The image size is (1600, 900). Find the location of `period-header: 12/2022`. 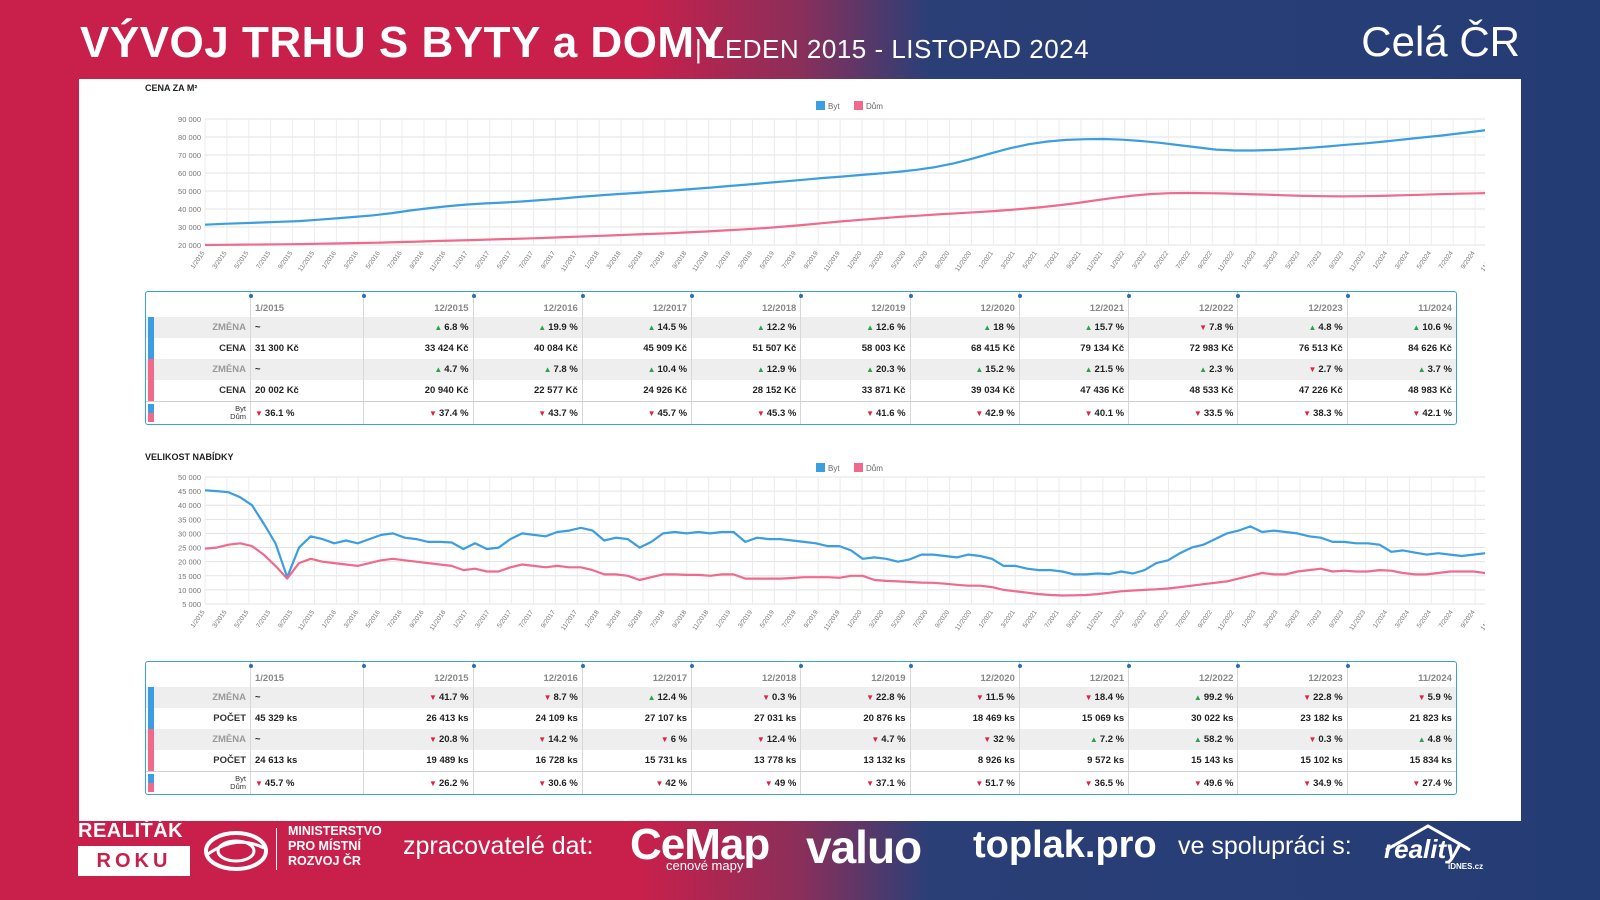

period-header: 12/2022 is located at coordinates (1182, 304).